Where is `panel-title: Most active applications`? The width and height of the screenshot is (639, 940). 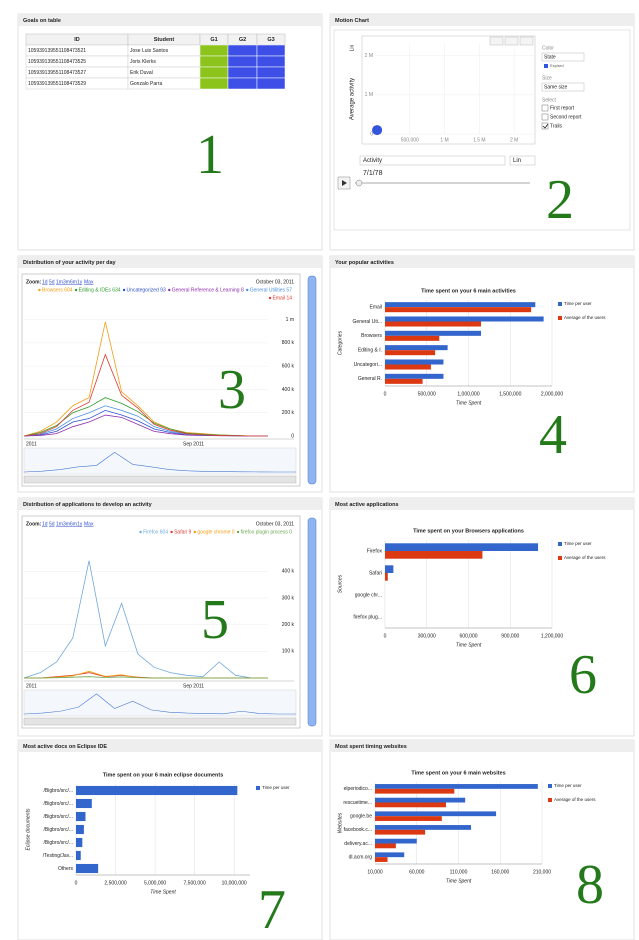
panel-title: Most active applications is located at coordinates (367, 505).